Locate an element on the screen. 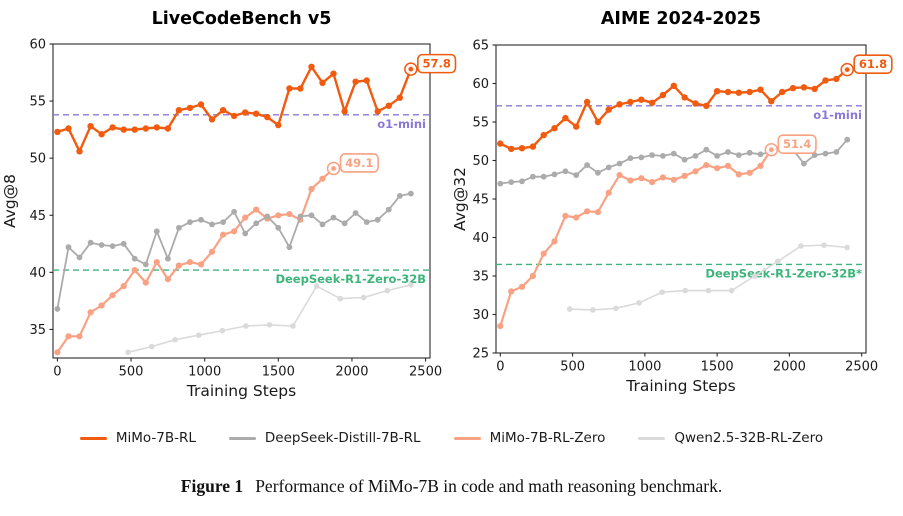  legend-line-swatch is located at coordinates (652, 438).